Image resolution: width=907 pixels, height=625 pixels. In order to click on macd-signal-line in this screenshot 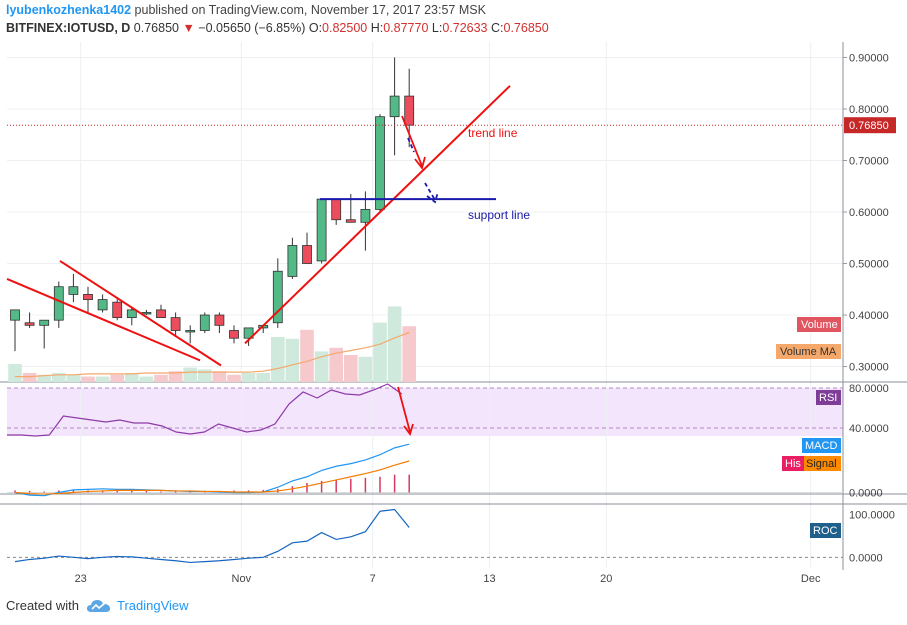, I will do `click(212, 477)`.